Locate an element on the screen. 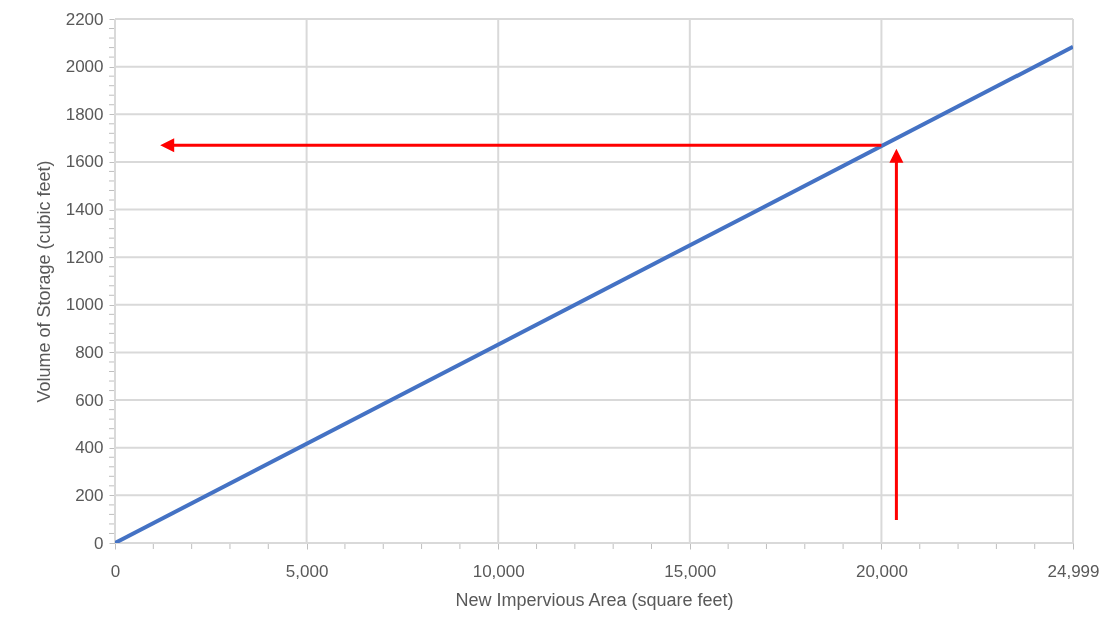 This screenshot has width=1101, height=626. x-tick-label: 0 is located at coordinates (115, 571).